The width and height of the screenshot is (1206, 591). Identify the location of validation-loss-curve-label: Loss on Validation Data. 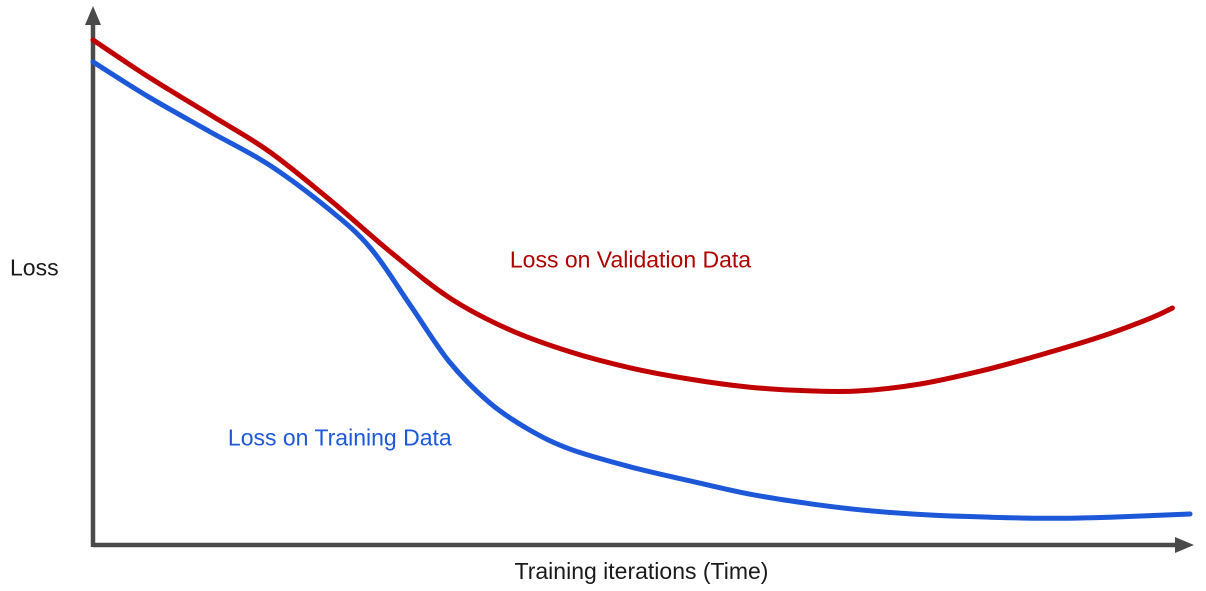
(630, 259).